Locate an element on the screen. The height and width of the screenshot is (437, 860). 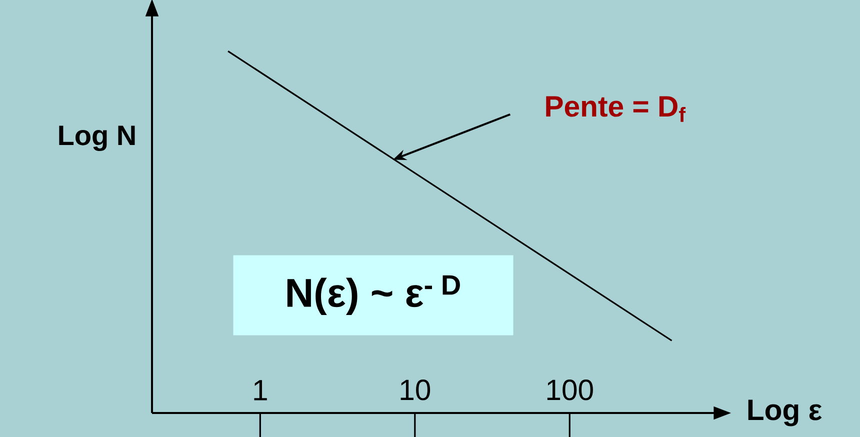
x-tick-label: 10 is located at coordinates (415, 390).